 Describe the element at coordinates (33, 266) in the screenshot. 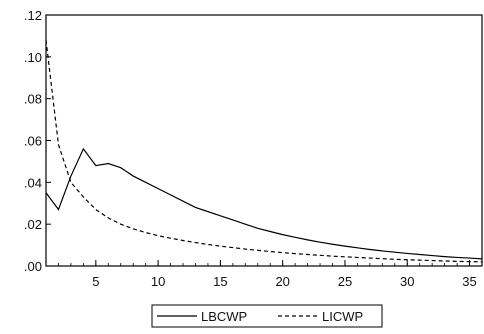

I see `y-tick-label: .00` at that location.